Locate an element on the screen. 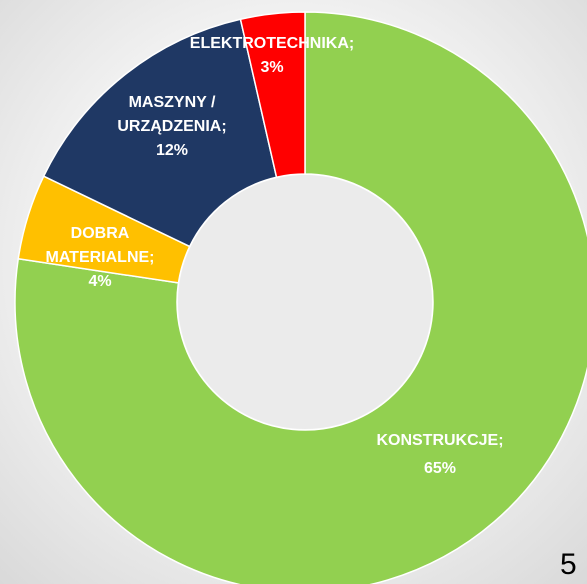 This screenshot has height=584, width=587. value-label: 4% is located at coordinates (99, 281).